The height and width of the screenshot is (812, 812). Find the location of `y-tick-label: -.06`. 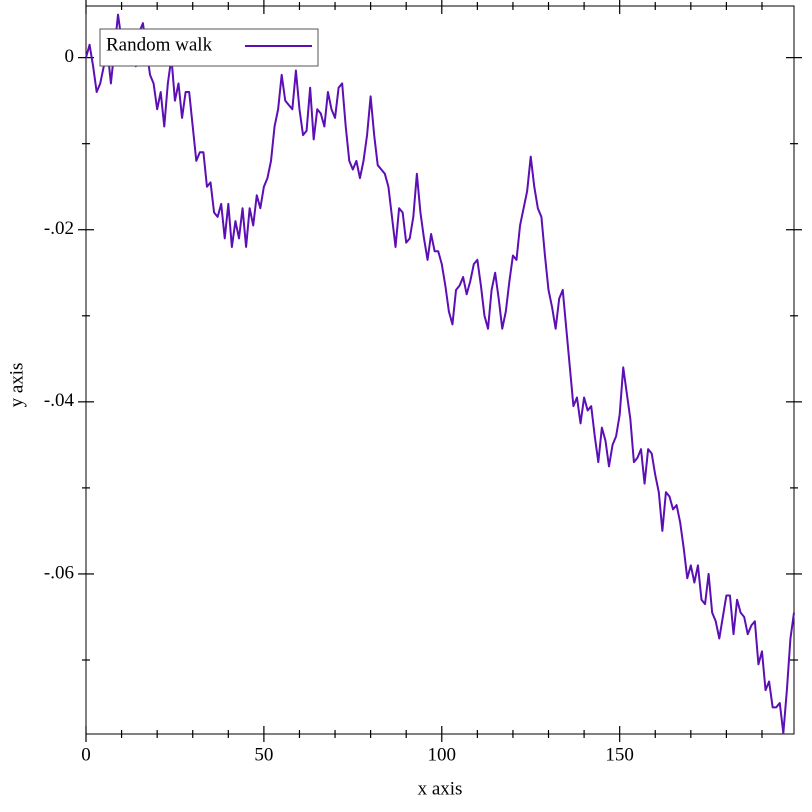

y-tick-label: -.06 is located at coordinates (59, 572).